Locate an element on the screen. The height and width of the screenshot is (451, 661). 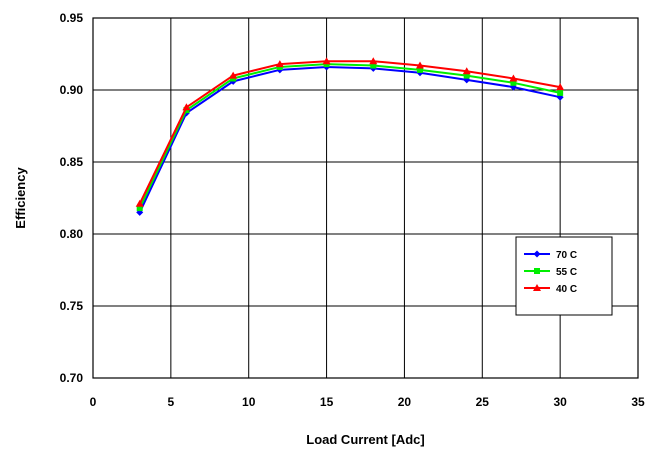
x-tick-label: 15 is located at coordinates (327, 402).